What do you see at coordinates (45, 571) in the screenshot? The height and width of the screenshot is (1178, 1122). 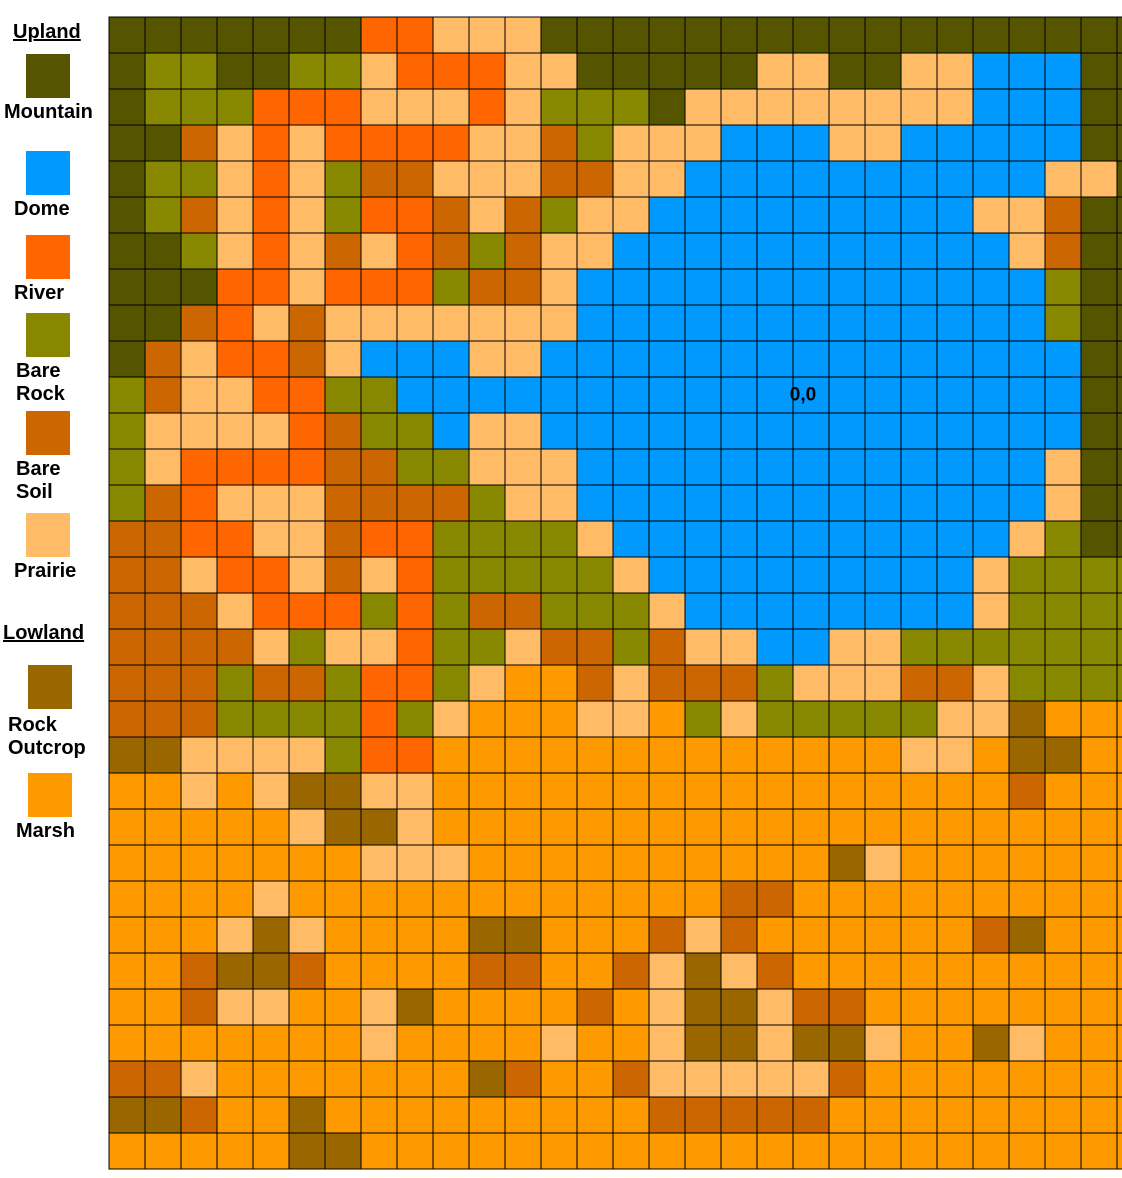 I see `legend-label-prairie: Prairie` at bounding box center [45, 571].